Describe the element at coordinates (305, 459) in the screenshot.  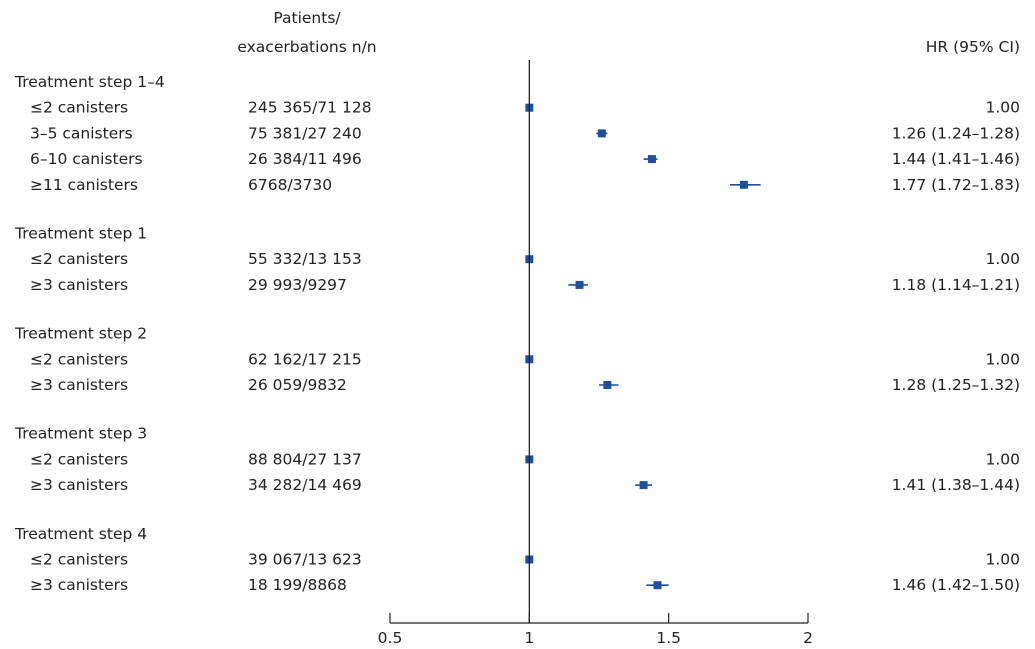
I see `row-counts: 88 804/27 137` at that location.